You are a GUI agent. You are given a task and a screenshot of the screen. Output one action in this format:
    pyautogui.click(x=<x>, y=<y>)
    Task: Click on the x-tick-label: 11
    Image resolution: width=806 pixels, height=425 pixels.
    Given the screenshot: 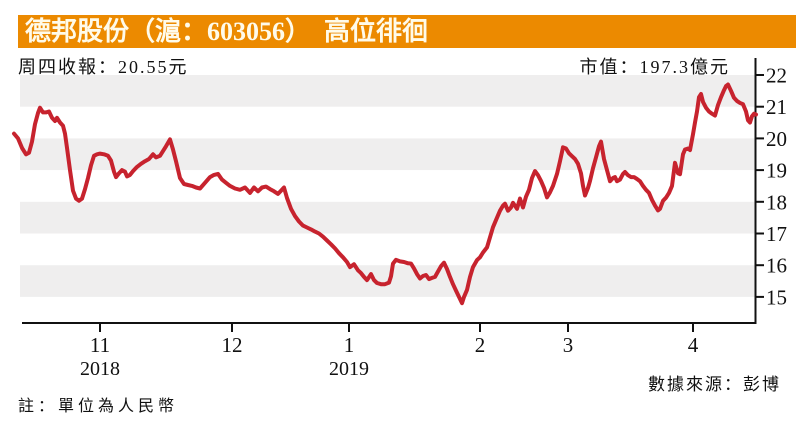 What is the action you would take?
    pyautogui.click(x=100, y=345)
    